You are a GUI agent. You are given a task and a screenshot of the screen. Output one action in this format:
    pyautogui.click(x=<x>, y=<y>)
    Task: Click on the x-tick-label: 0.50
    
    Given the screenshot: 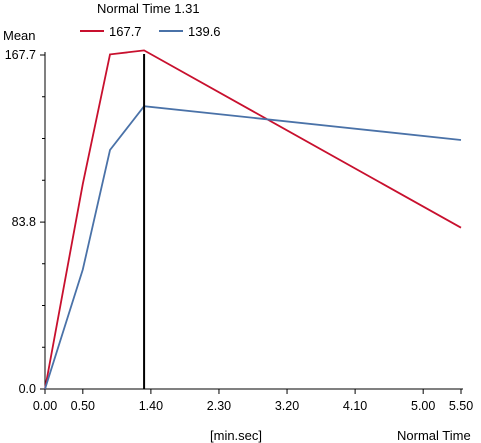 What is the action you would take?
    pyautogui.click(x=83, y=406)
    